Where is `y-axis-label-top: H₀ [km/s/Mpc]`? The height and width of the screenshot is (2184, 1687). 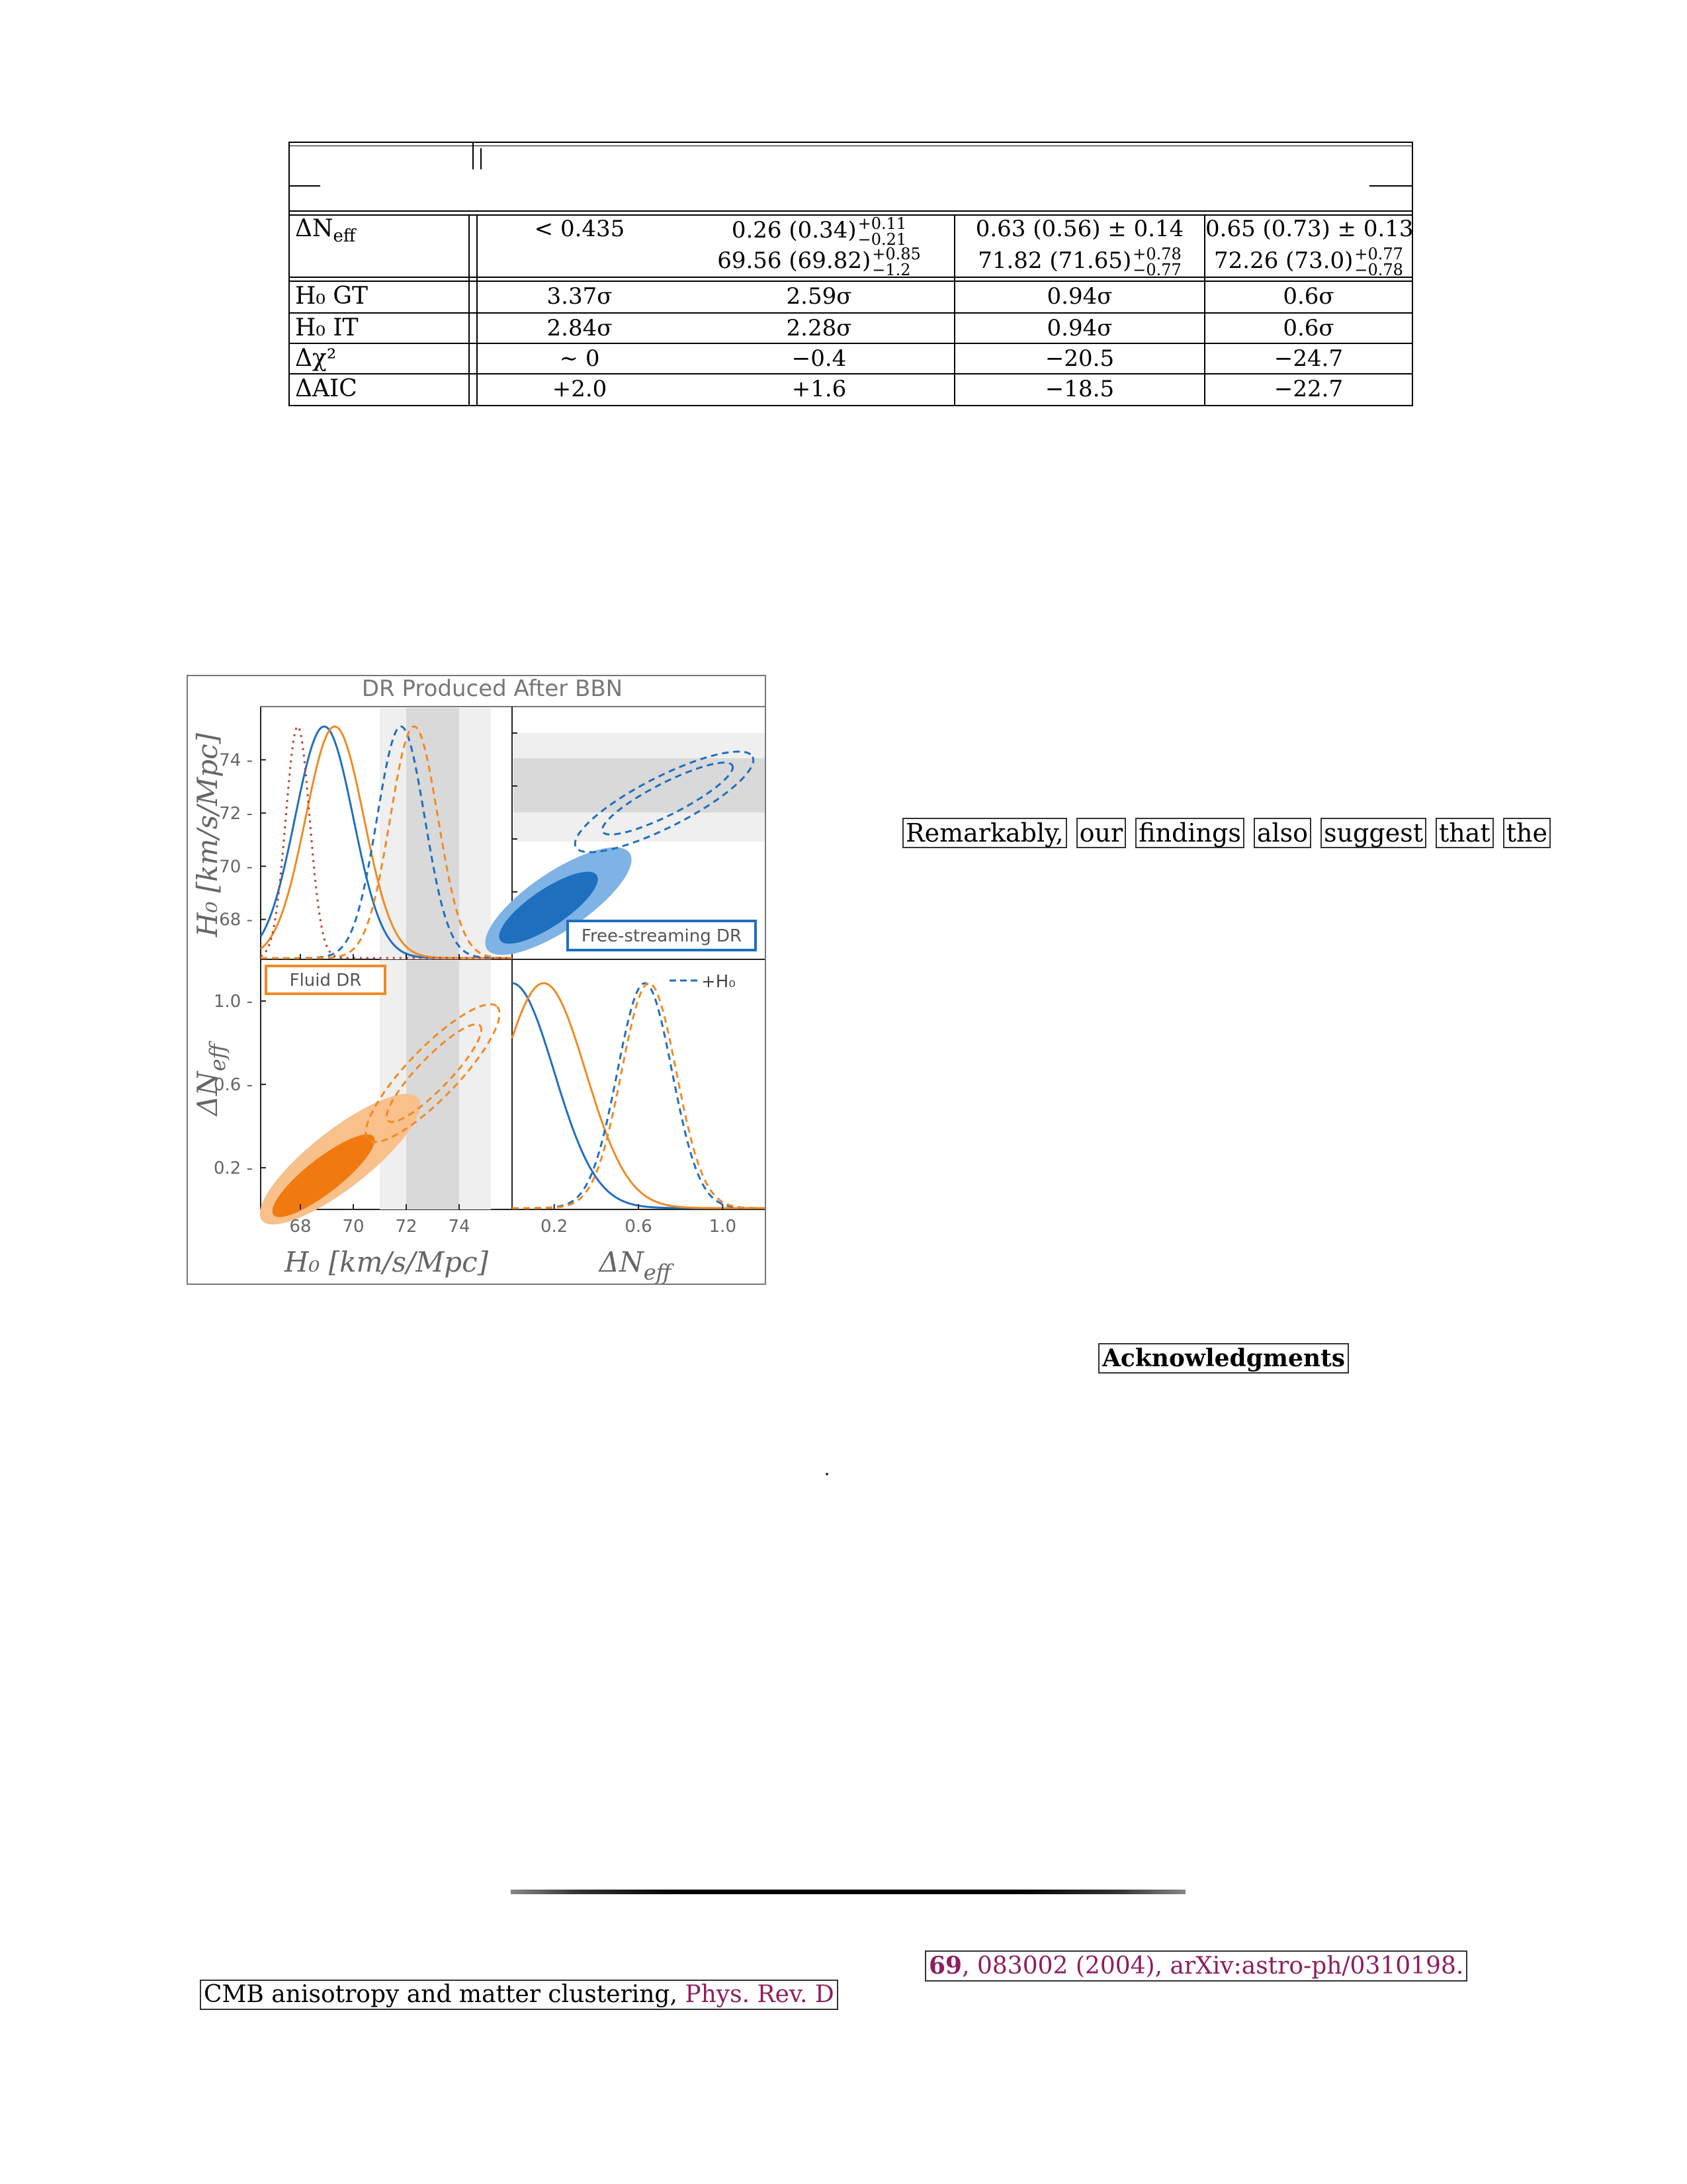
y-axis-label-top: H₀ [km/s/Mpc] is located at coordinates (207, 835).